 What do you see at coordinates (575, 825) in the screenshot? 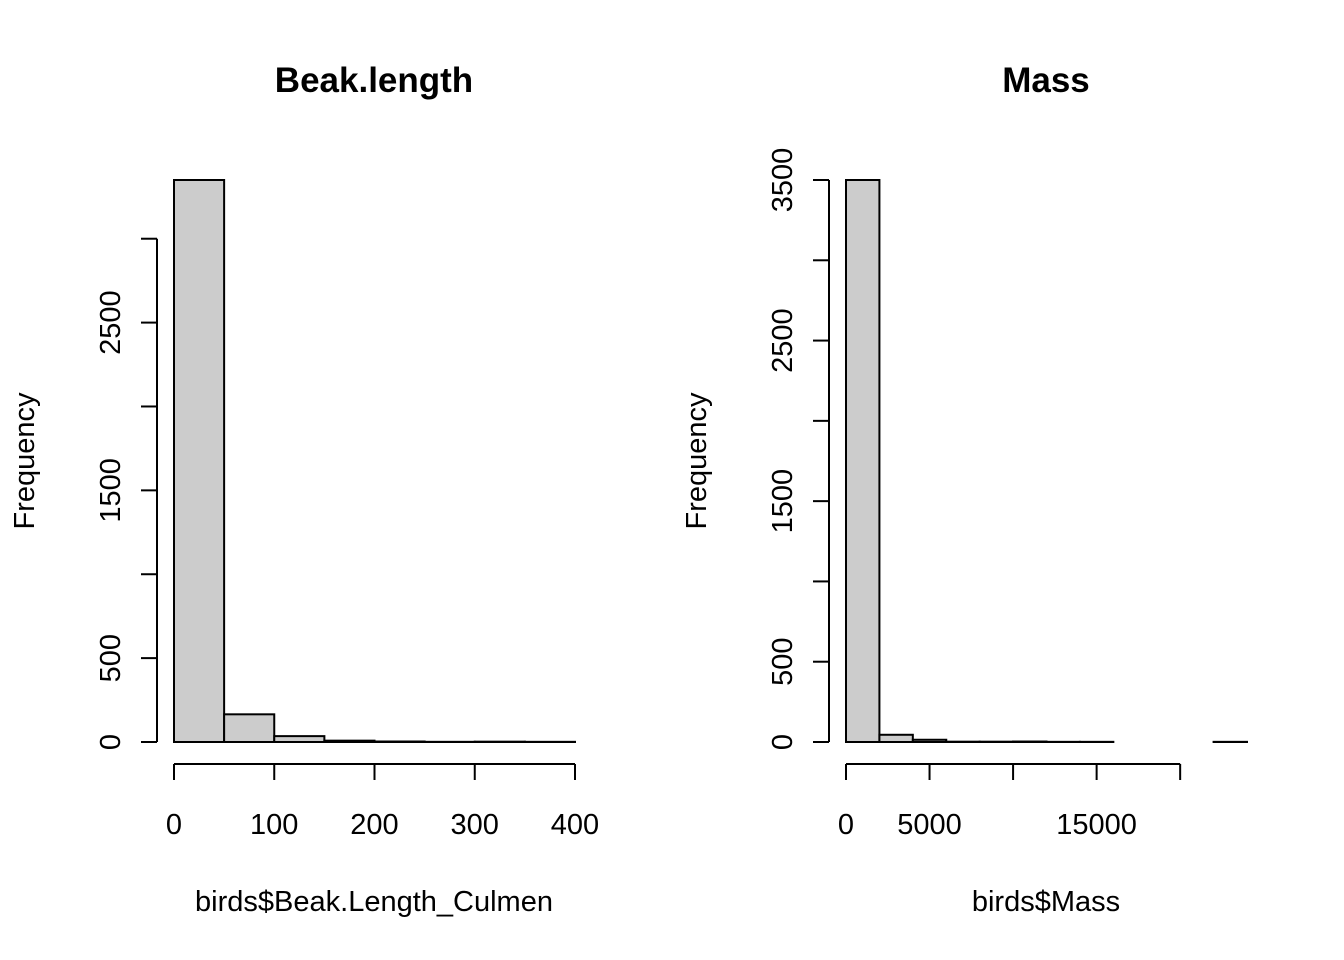
I see `x-tick-label: 400` at bounding box center [575, 825].